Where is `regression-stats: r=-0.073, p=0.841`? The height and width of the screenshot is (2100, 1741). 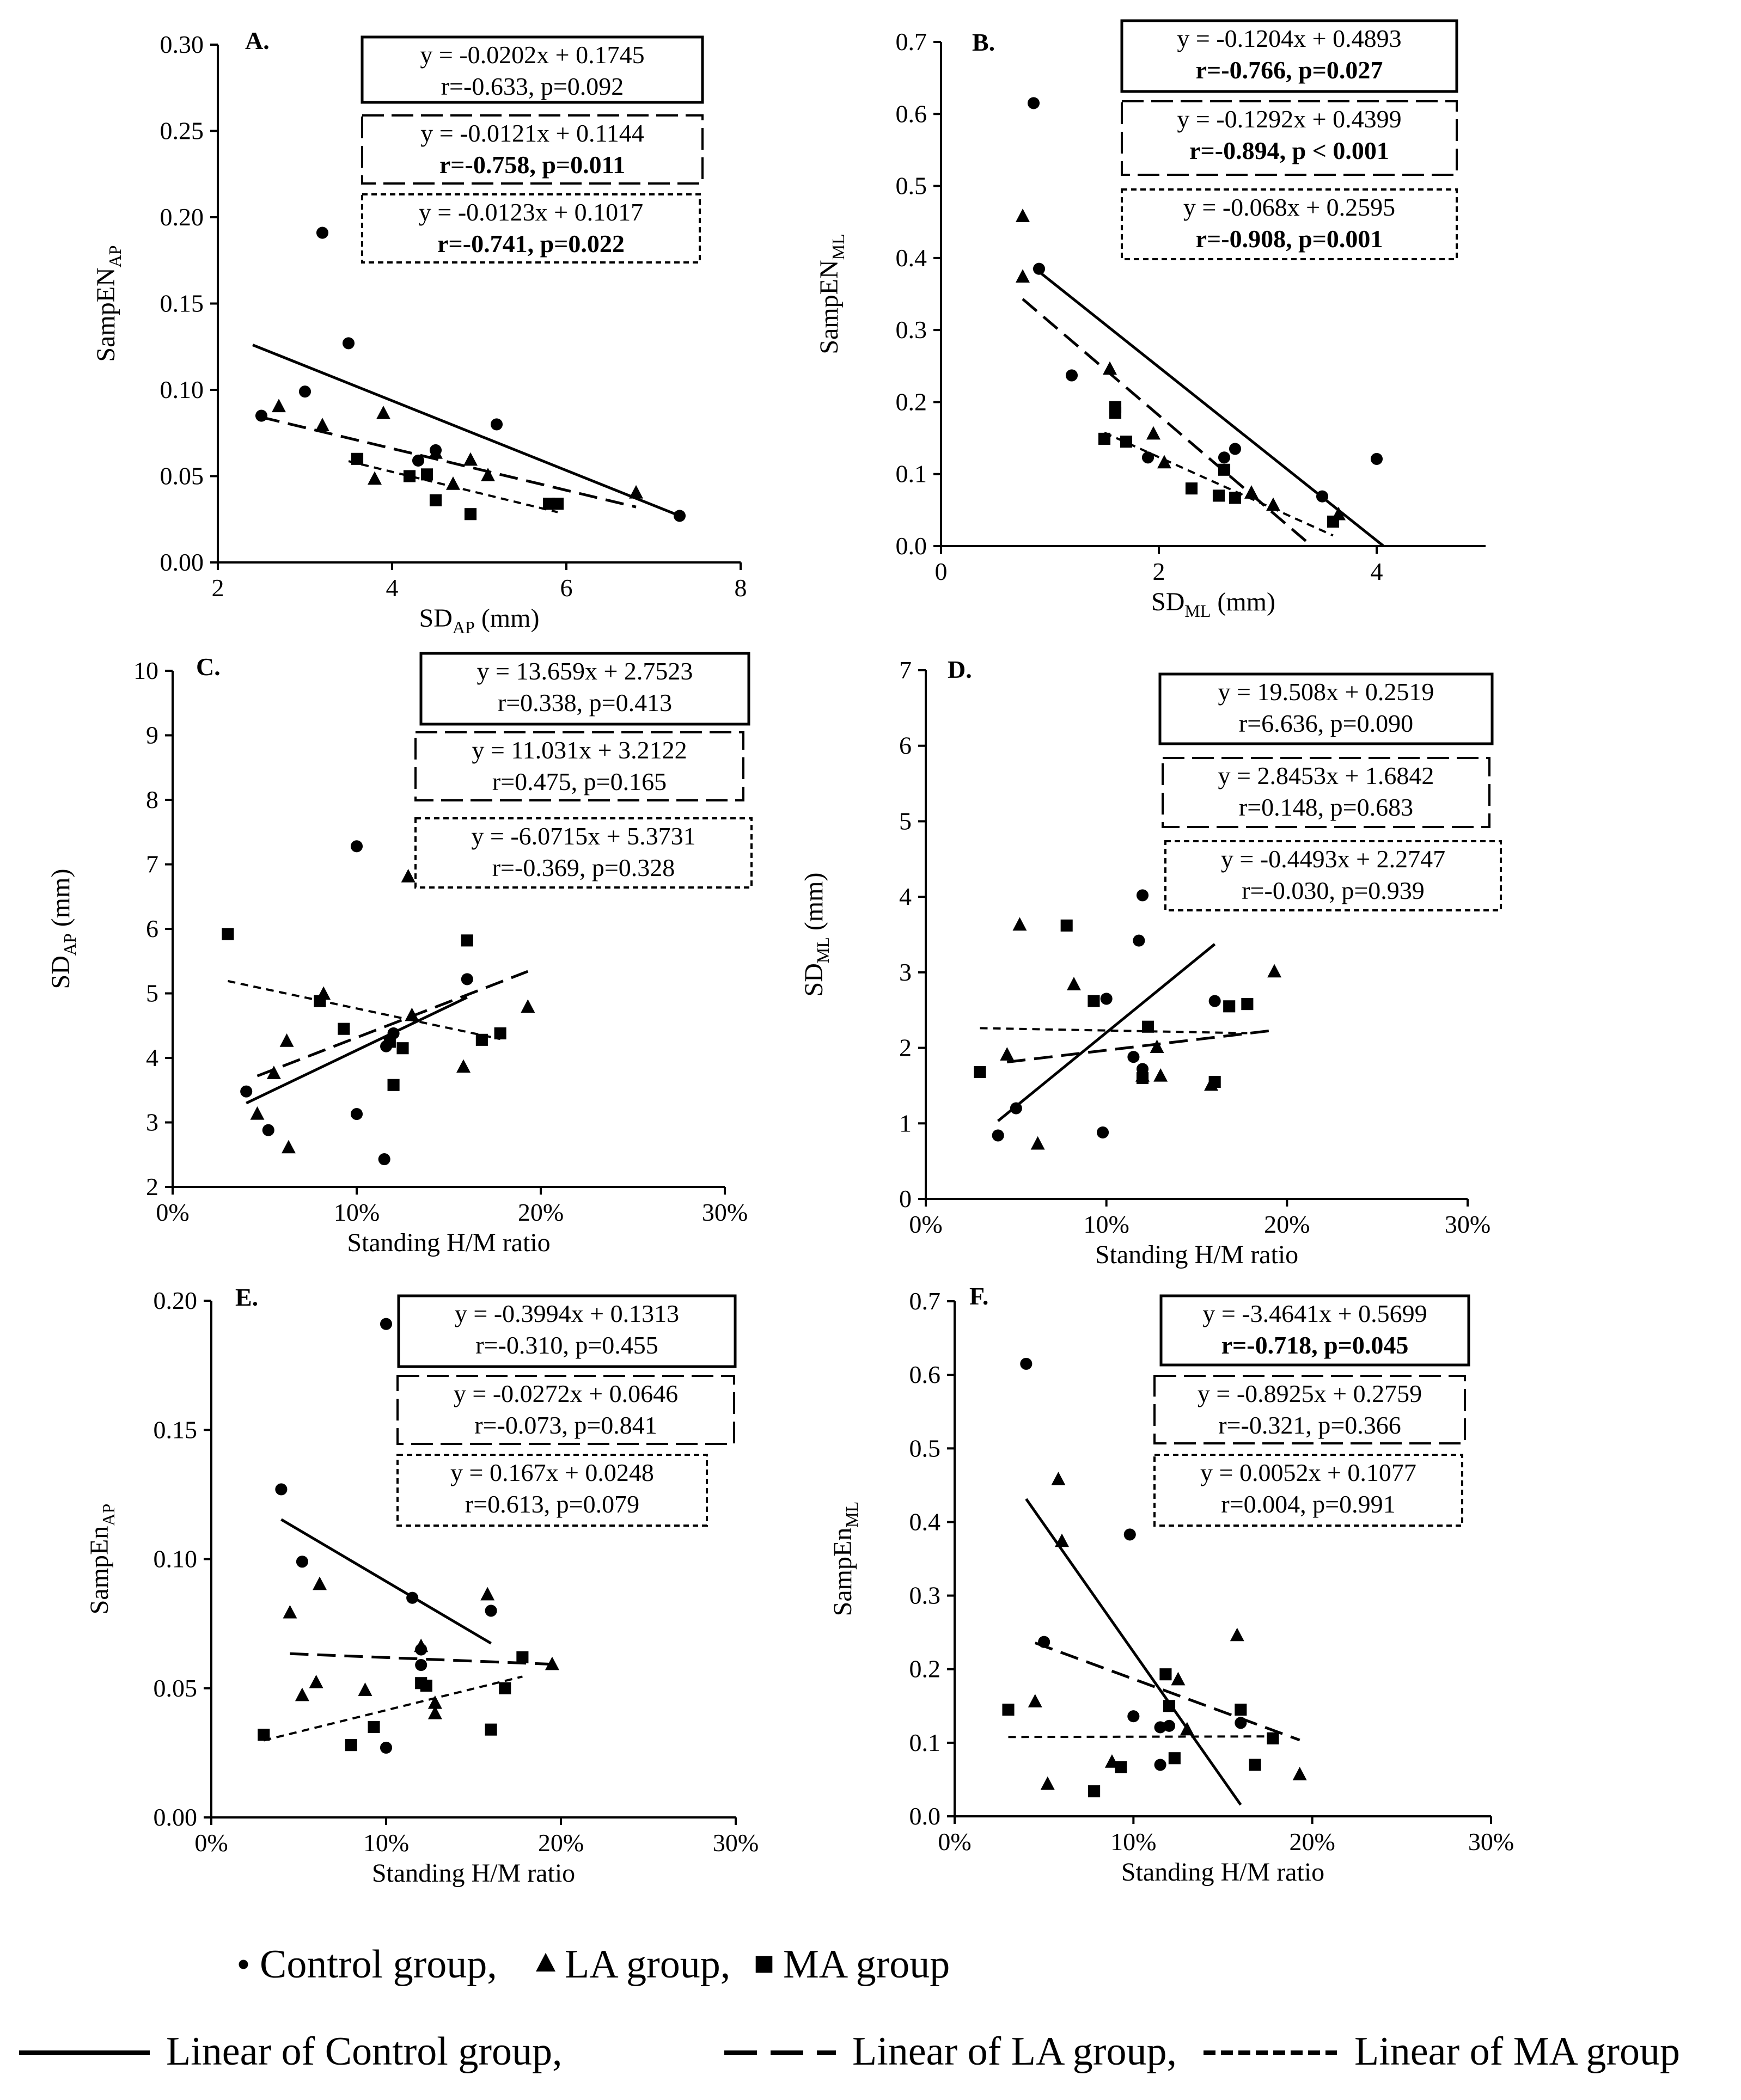 regression-stats: r=-0.073, p=0.841 is located at coordinates (565, 1425).